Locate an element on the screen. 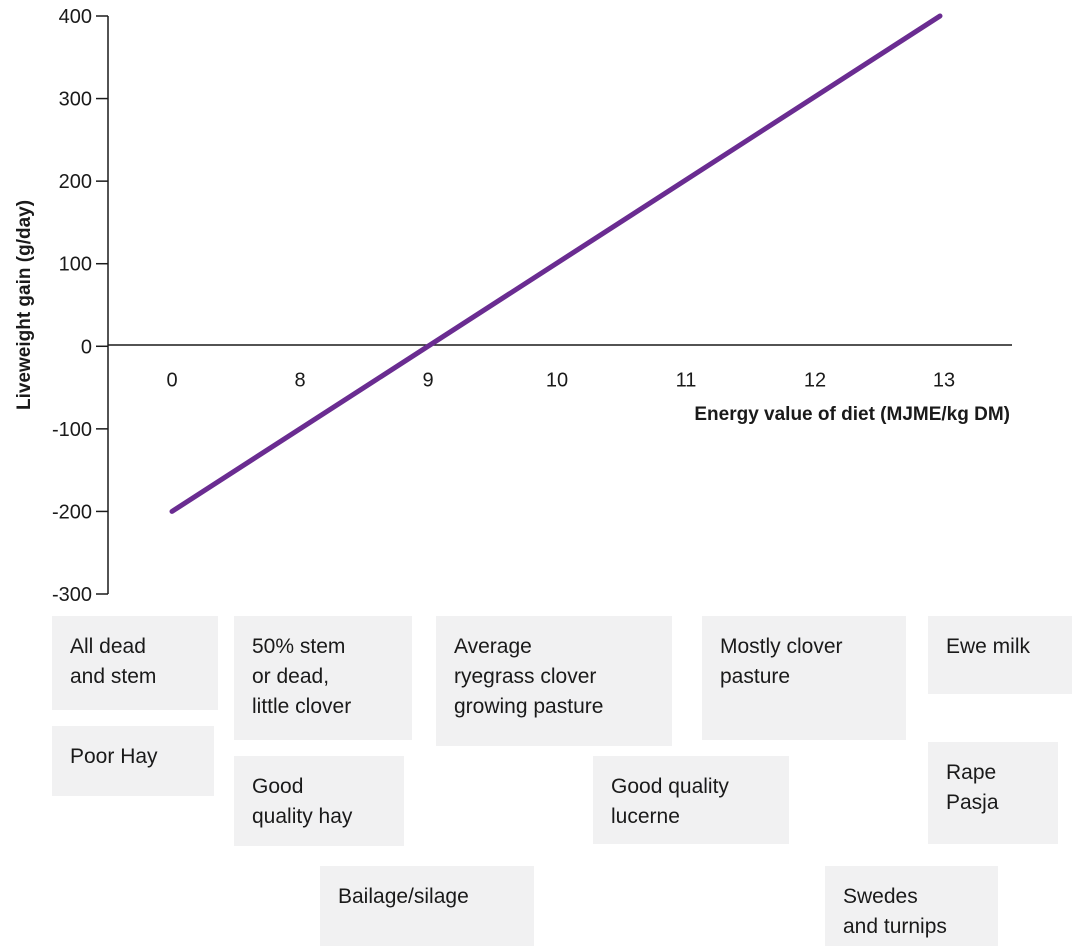 This screenshot has width=1072, height=948. x-tick-label: 11 is located at coordinates (686, 380).